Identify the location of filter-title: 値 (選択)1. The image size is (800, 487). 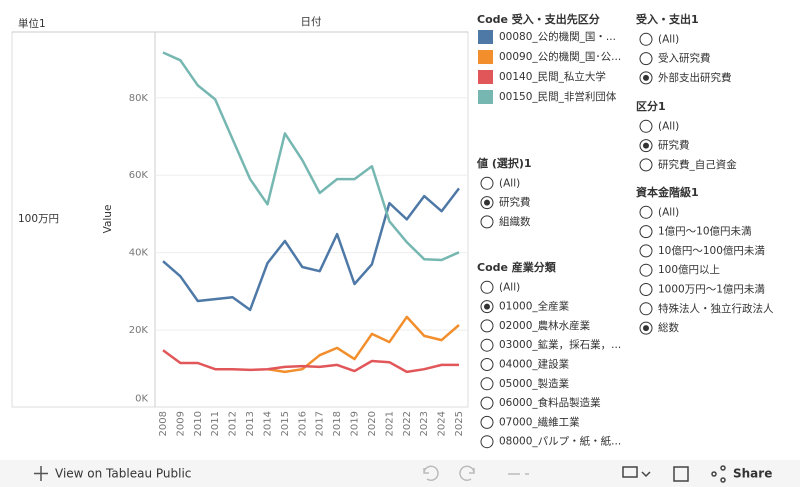
(504, 163).